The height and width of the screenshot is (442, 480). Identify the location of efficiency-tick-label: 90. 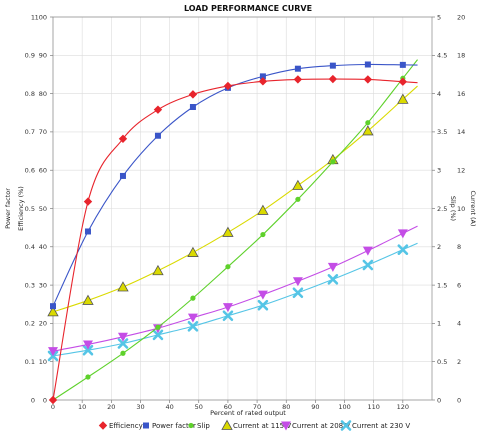
(43, 56).